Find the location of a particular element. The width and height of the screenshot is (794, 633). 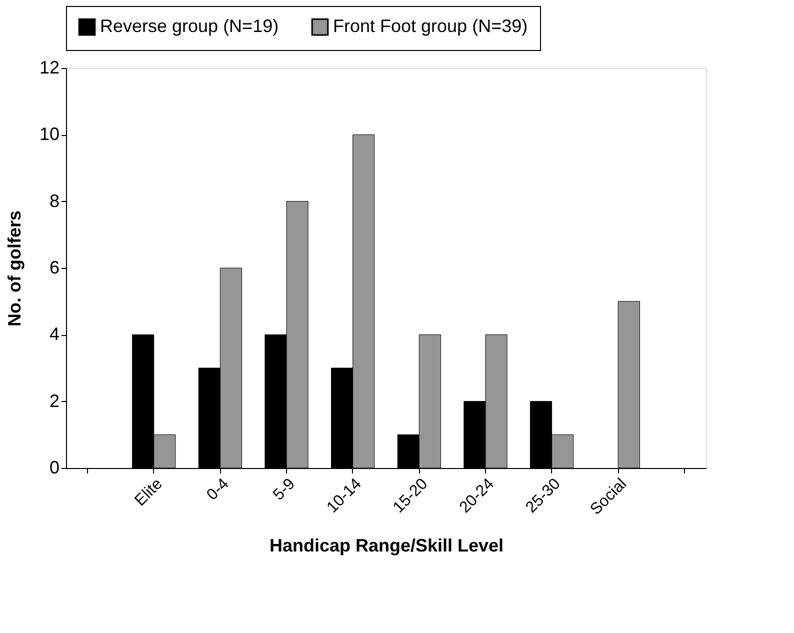

y-tick-label: 0 is located at coordinates (54, 468).